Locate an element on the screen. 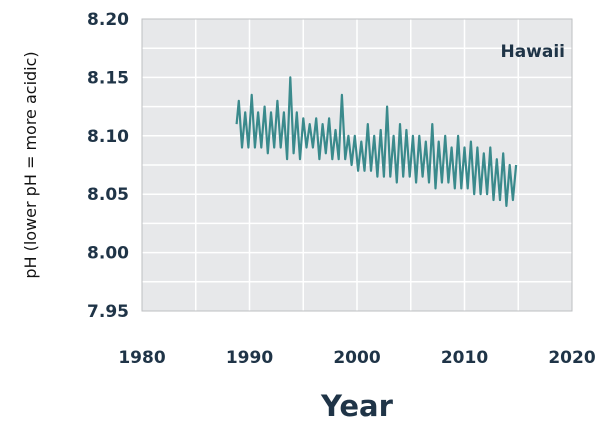  series-layer is located at coordinates (376, 141).